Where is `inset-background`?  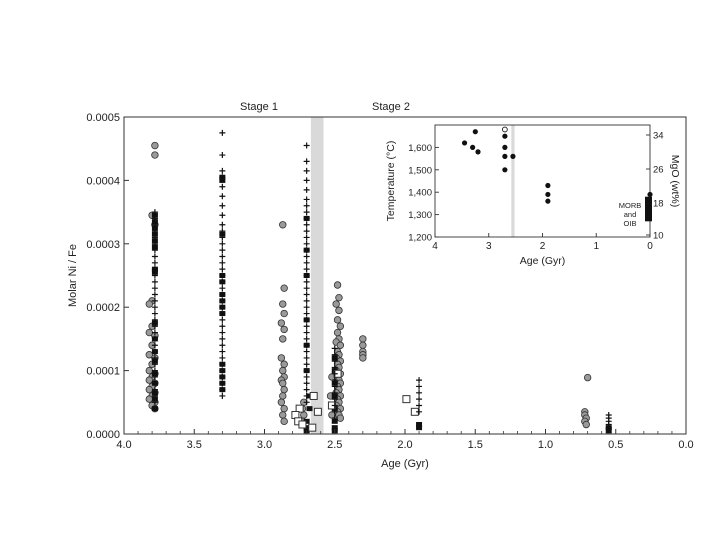 inset-background is located at coordinates (544, 181).